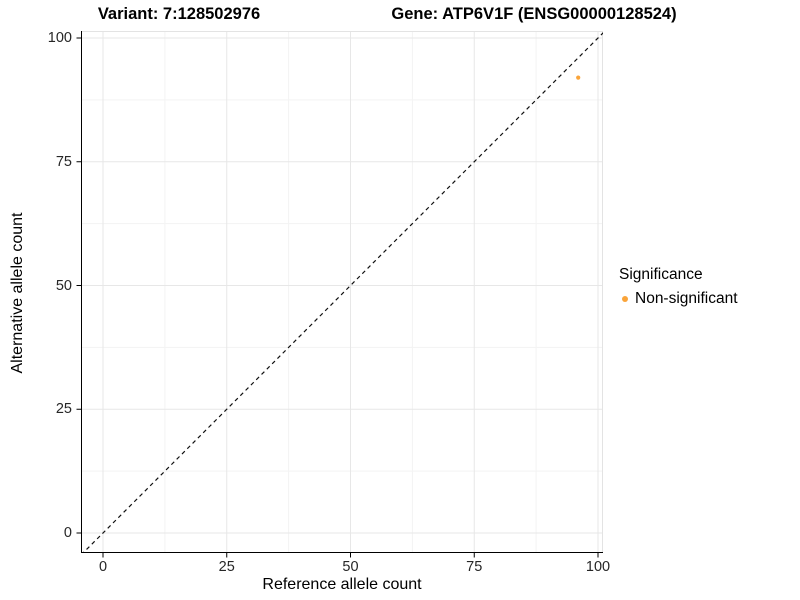 Image resolution: width=800 pixels, height=600 pixels. Describe the element at coordinates (686, 298) in the screenshot. I see `legend-item-label: Non-significant` at that location.